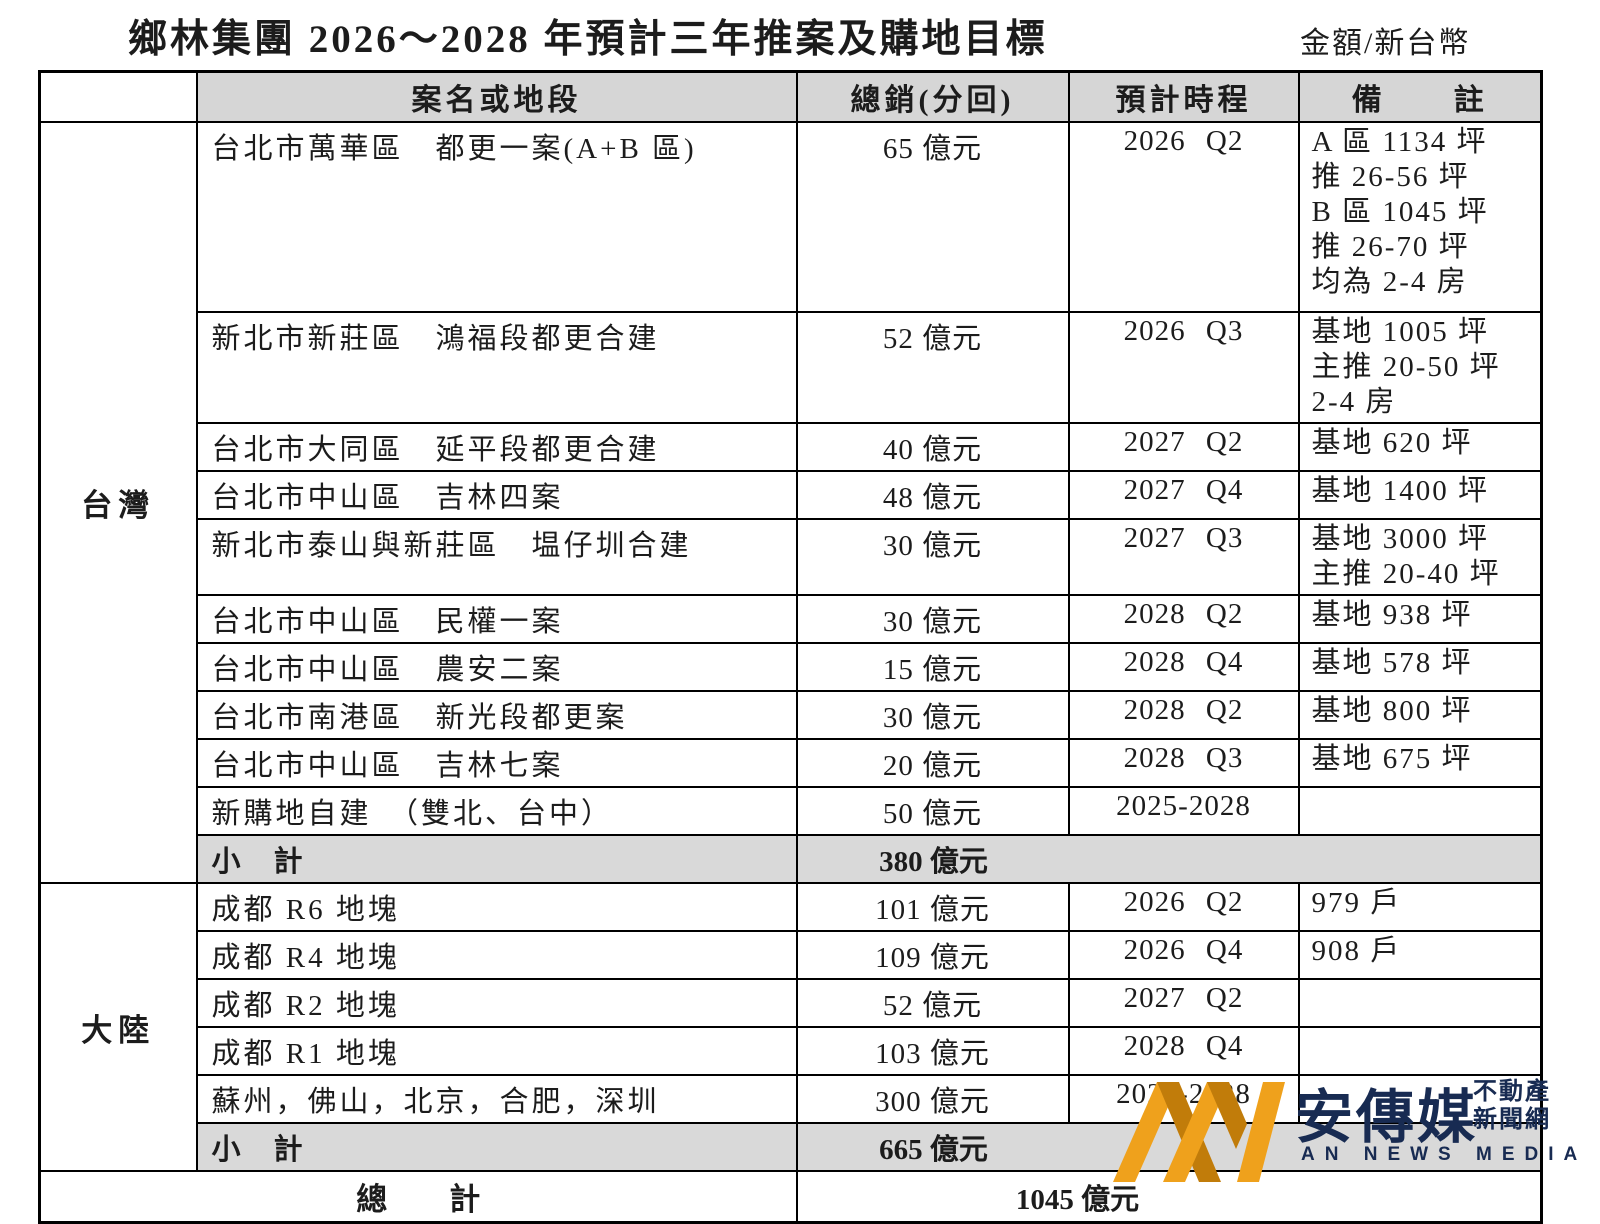 The height and width of the screenshot is (1224, 1600). Describe the element at coordinates (496, 667) in the screenshot. I see `project-name: 台北市中山區 農安二案` at that location.